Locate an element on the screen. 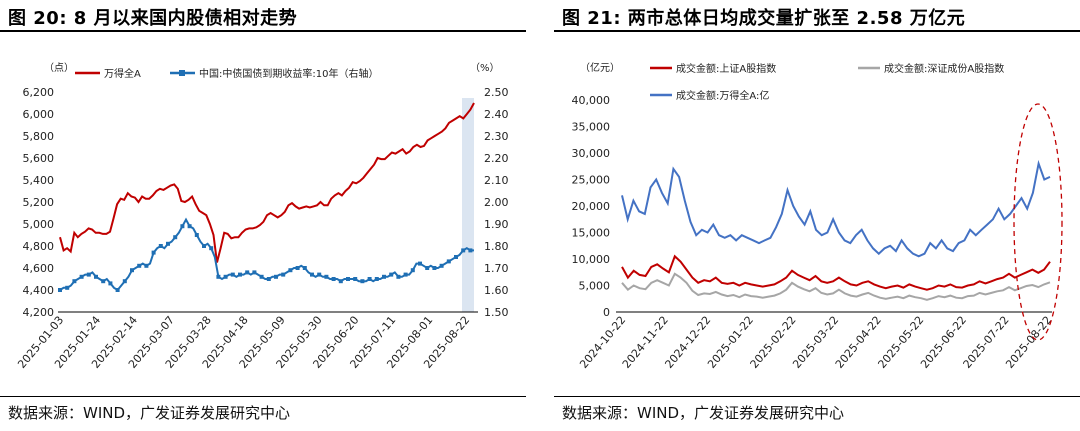 The height and width of the screenshot is (431, 1080). y-tick-label: 30,000 is located at coordinates (591, 153).